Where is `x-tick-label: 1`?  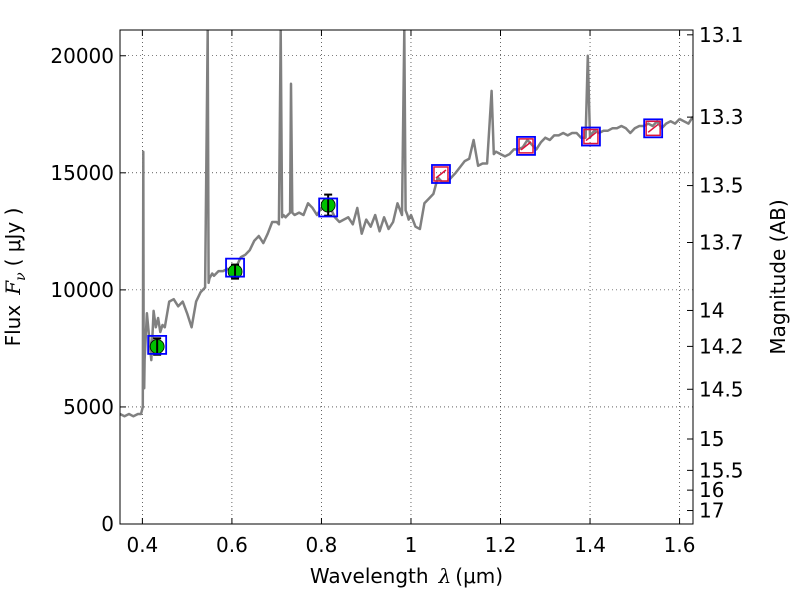 x-tick-label: 1 is located at coordinates (411, 545).